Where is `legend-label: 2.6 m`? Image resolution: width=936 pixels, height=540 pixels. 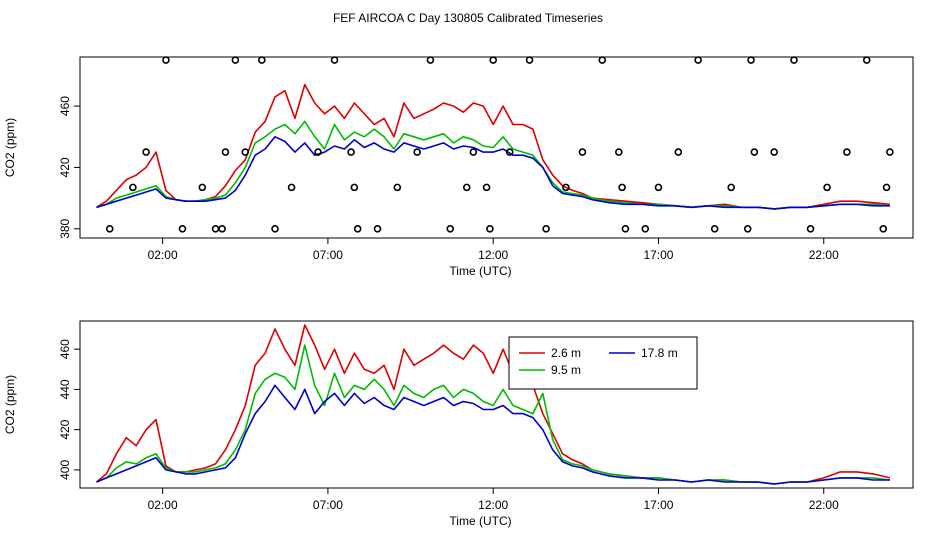 legend-label: 2.6 m is located at coordinates (566, 353).